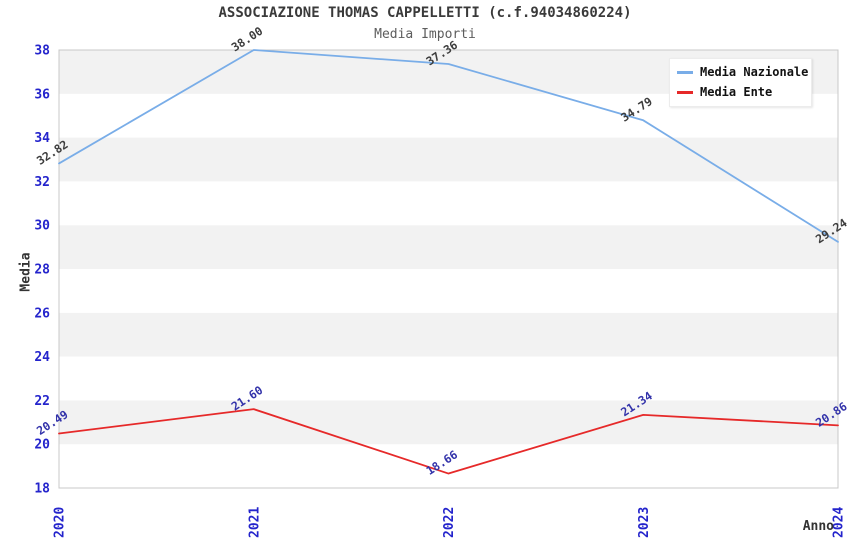 The image size is (850, 550). What do you see at coordinates (42, 138) in the screenshot?
I see `y-tick-label: 34` at bounding box center [42, 138].